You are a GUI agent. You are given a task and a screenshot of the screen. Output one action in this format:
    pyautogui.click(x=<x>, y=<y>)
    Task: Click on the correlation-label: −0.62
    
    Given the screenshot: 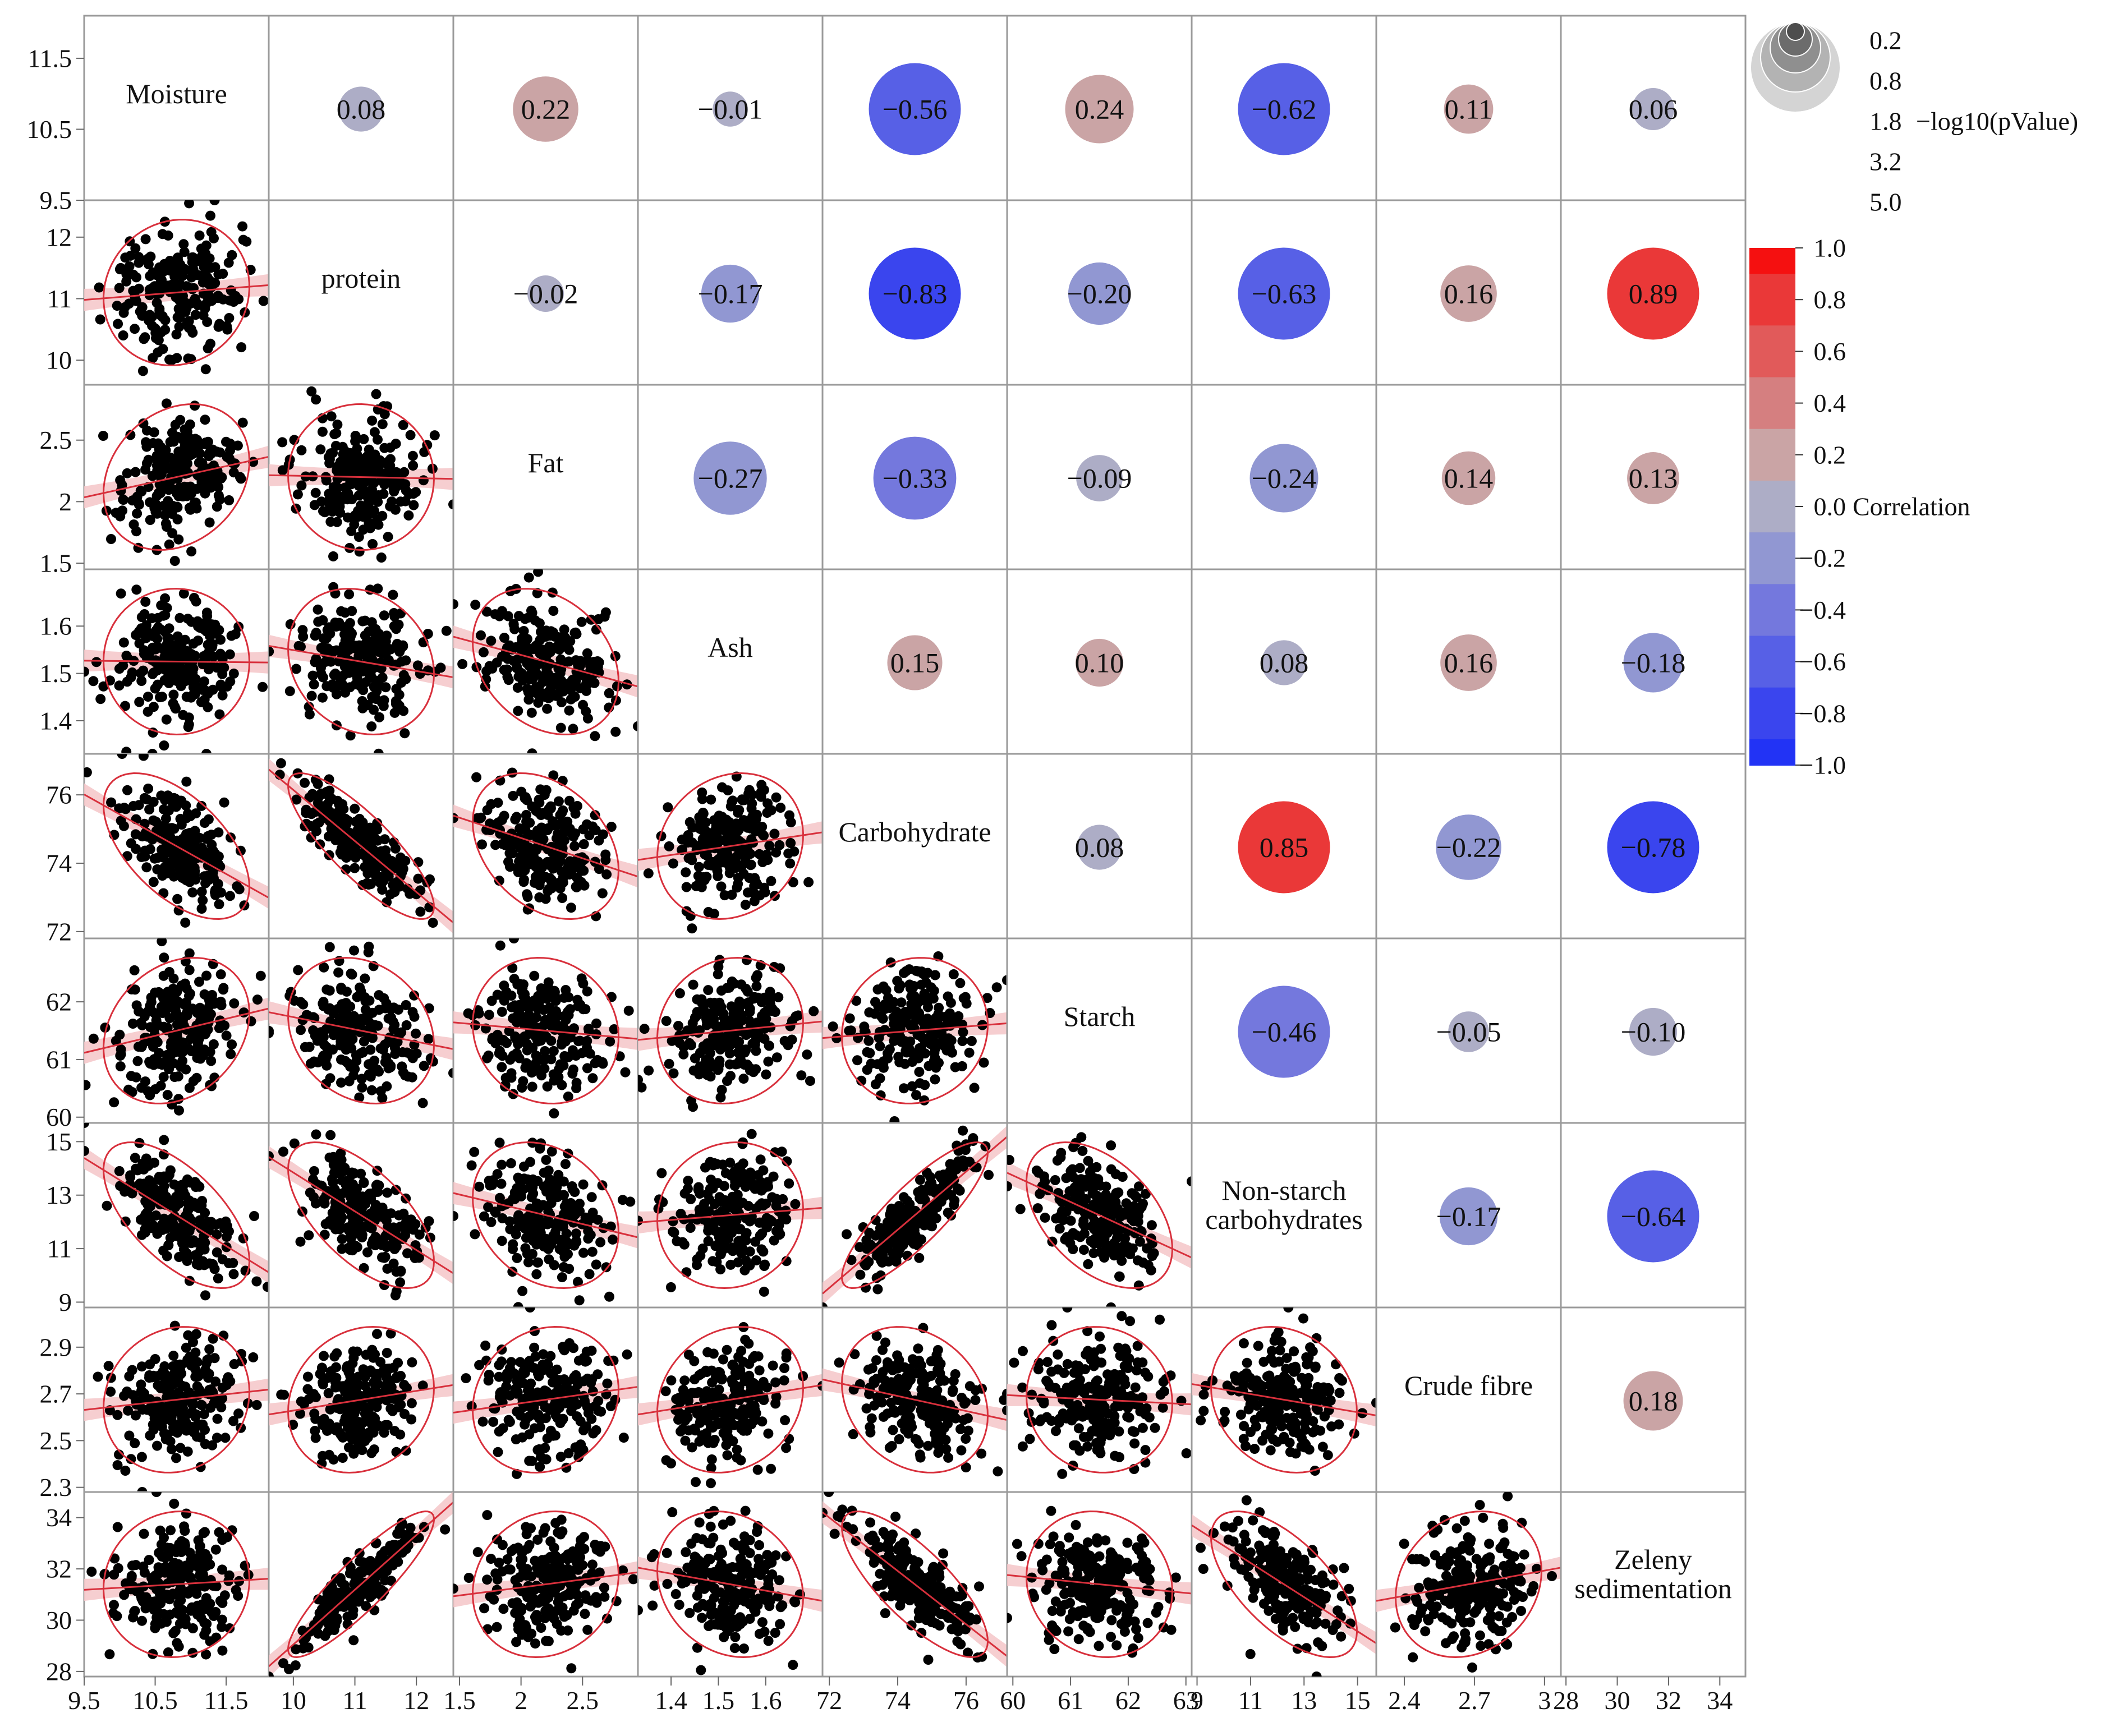 What is the action you would take?
    pyautogui.click(x=1284, y=110)
    